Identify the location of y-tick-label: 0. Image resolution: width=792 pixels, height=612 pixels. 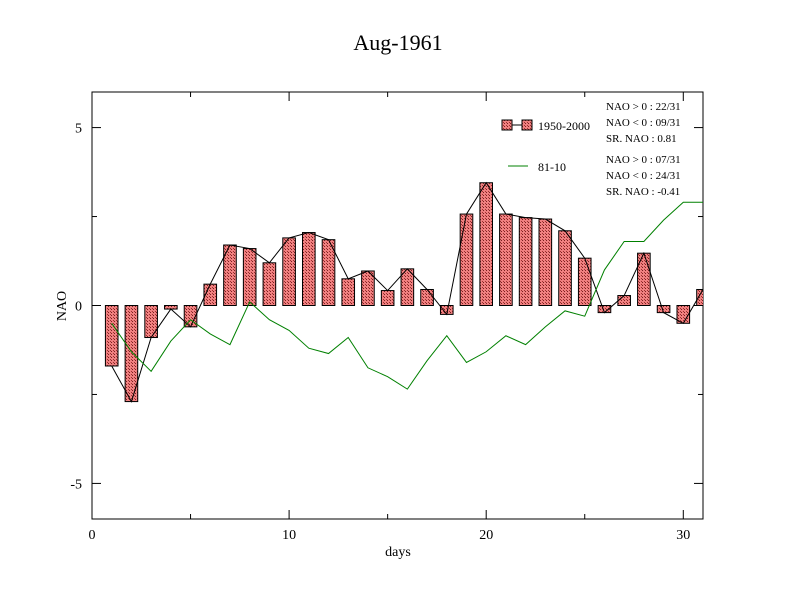
(78, 307).